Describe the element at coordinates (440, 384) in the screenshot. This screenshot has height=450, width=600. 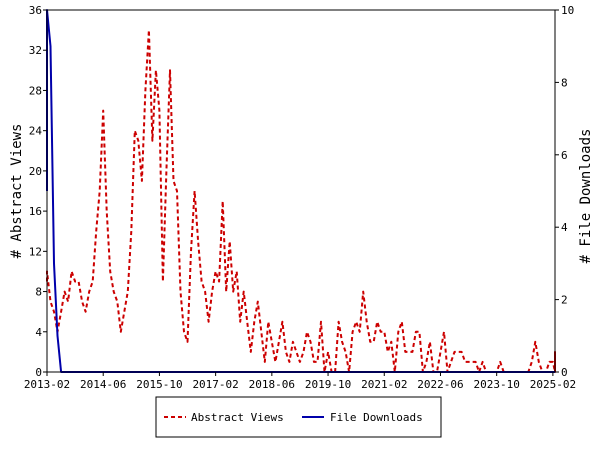
I see `x-tick-label: 2022-06` at that location.